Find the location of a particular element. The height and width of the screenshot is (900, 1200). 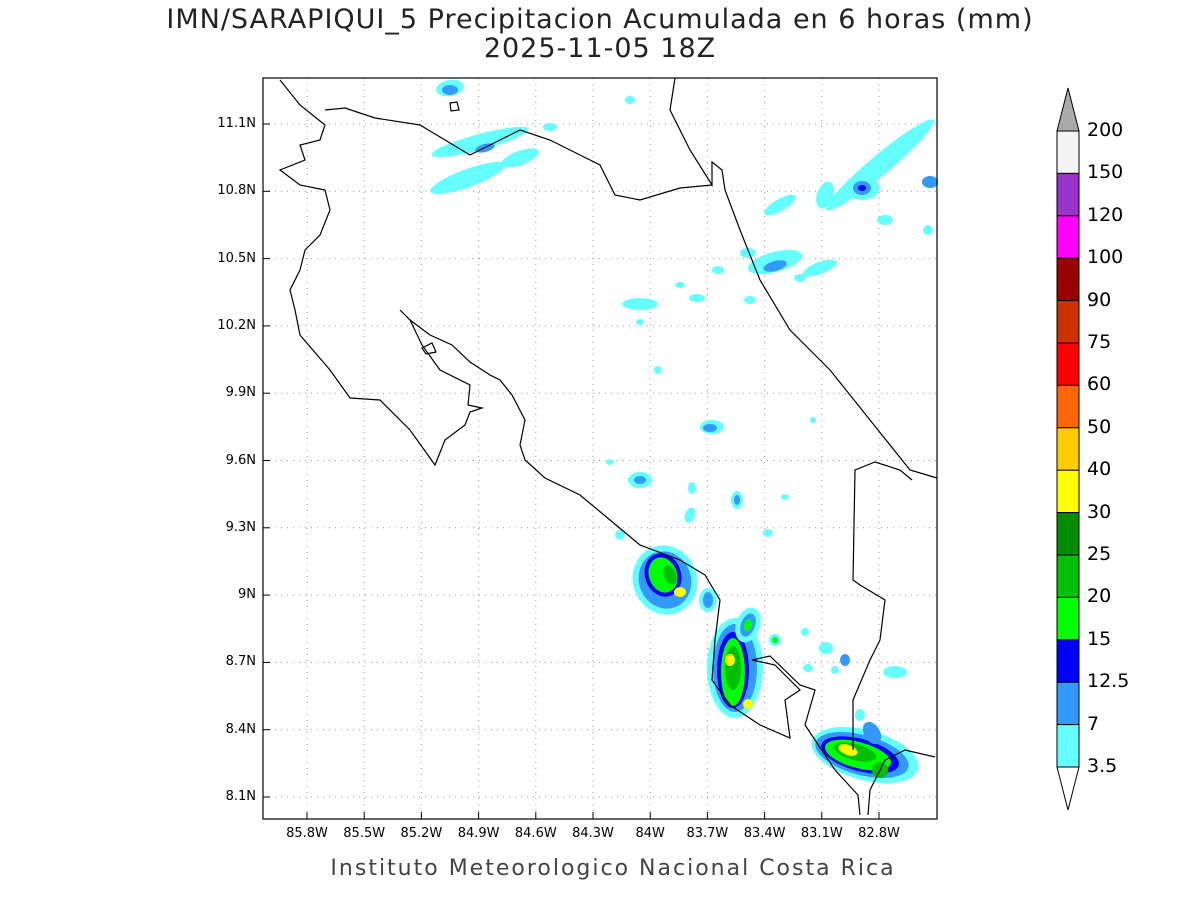

lon-label: 84.9W is located at coordinates (478, 833).